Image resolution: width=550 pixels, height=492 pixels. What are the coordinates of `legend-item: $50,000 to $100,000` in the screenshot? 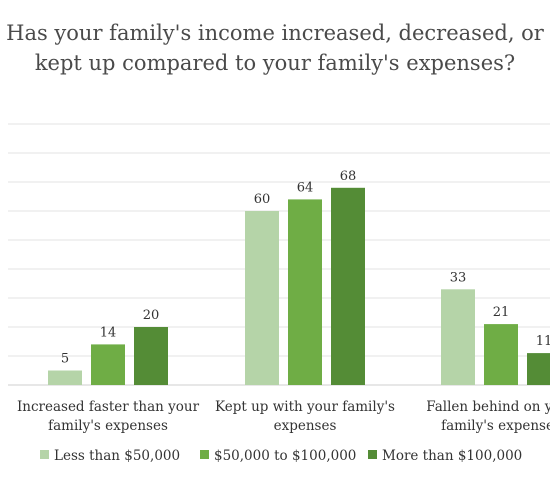 It's located at (278, 456).